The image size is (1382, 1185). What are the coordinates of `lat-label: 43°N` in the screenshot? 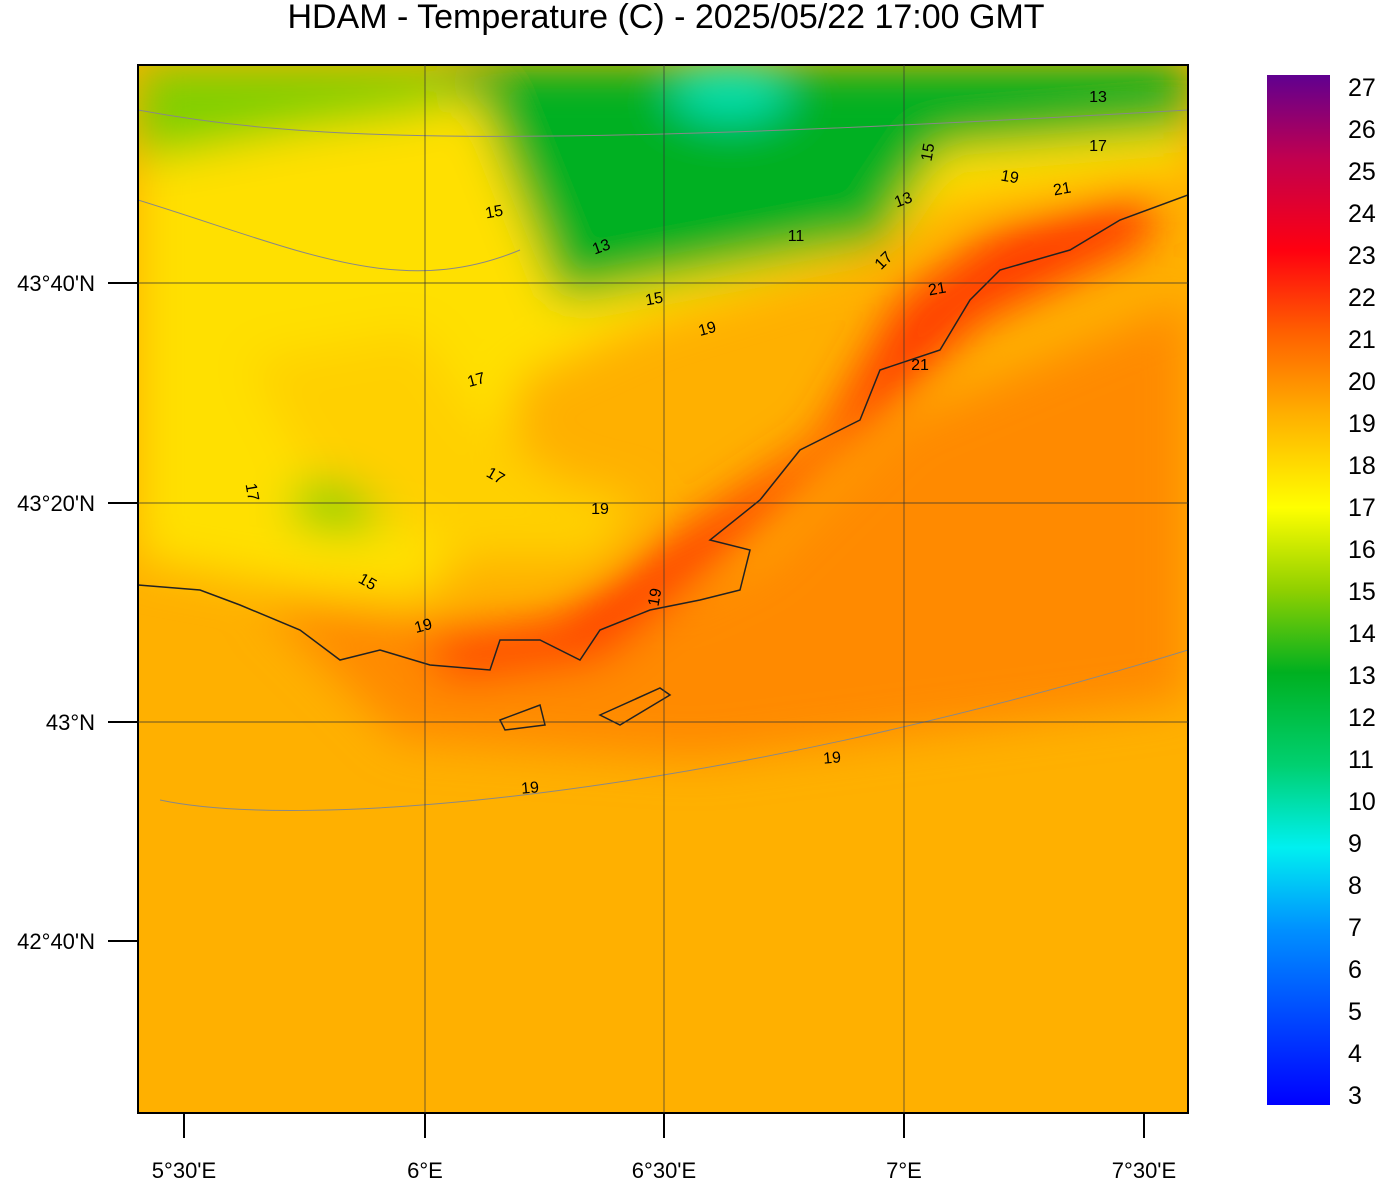 It's located at (70, 722).